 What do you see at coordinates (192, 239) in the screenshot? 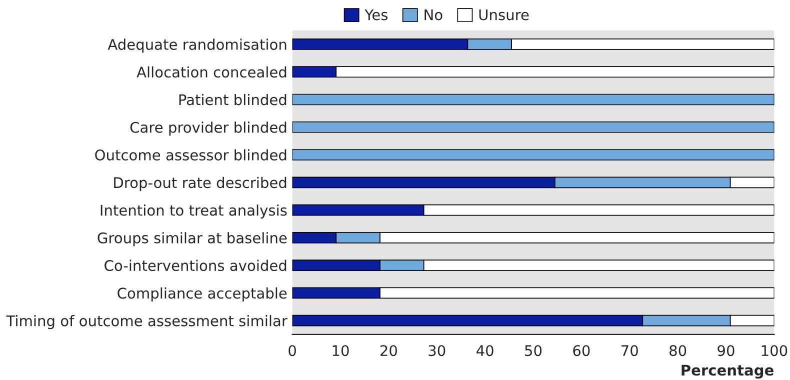
I see `y-tick-label: Groups similar at baseline` at bounding box center [192, 239].